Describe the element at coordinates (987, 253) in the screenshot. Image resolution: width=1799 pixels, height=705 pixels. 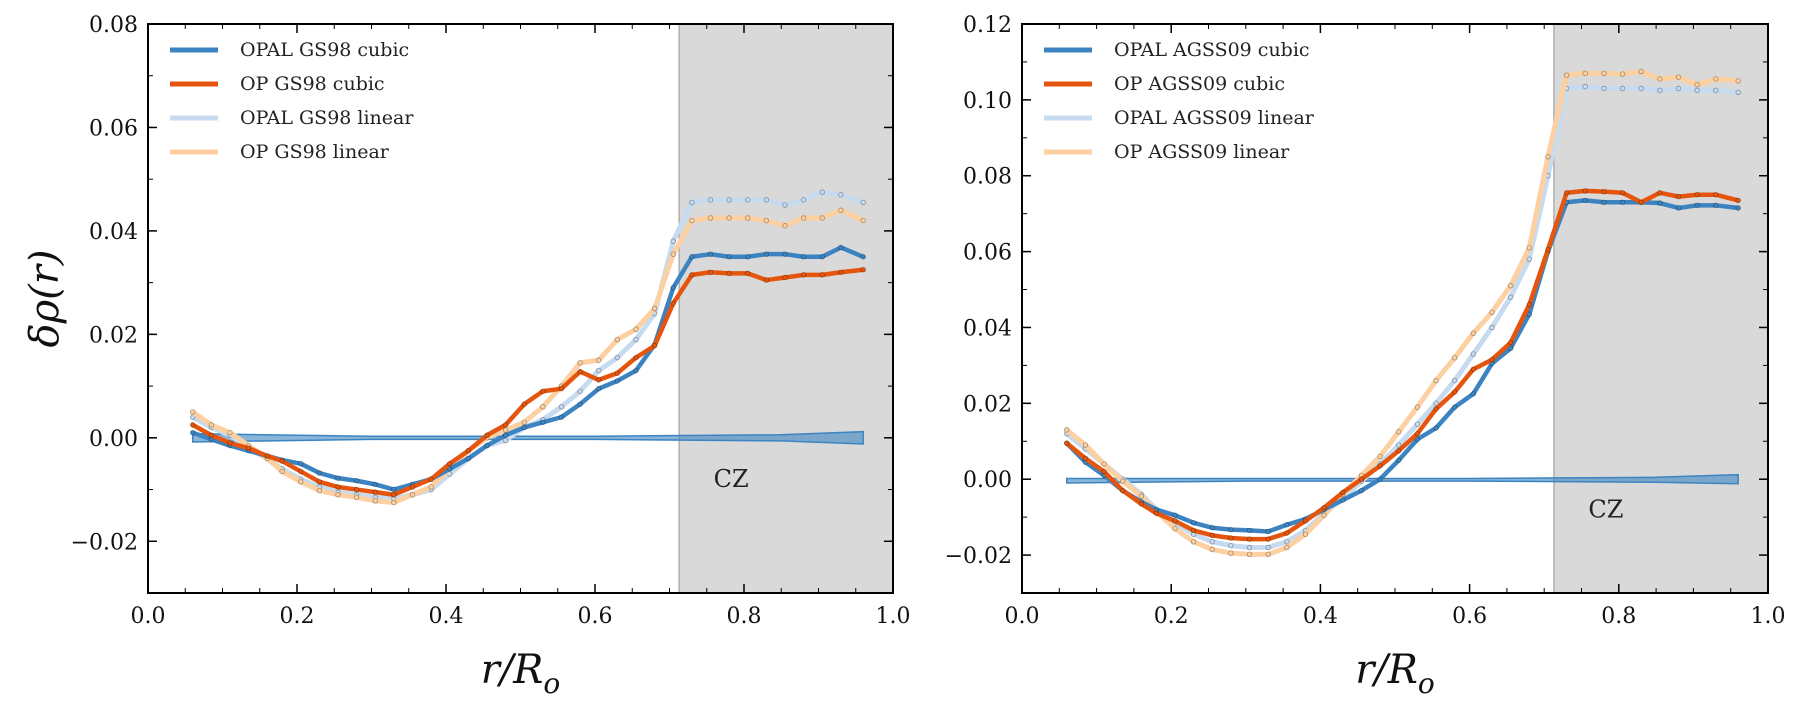
I see `y-tick-label: 0.06` at that location.